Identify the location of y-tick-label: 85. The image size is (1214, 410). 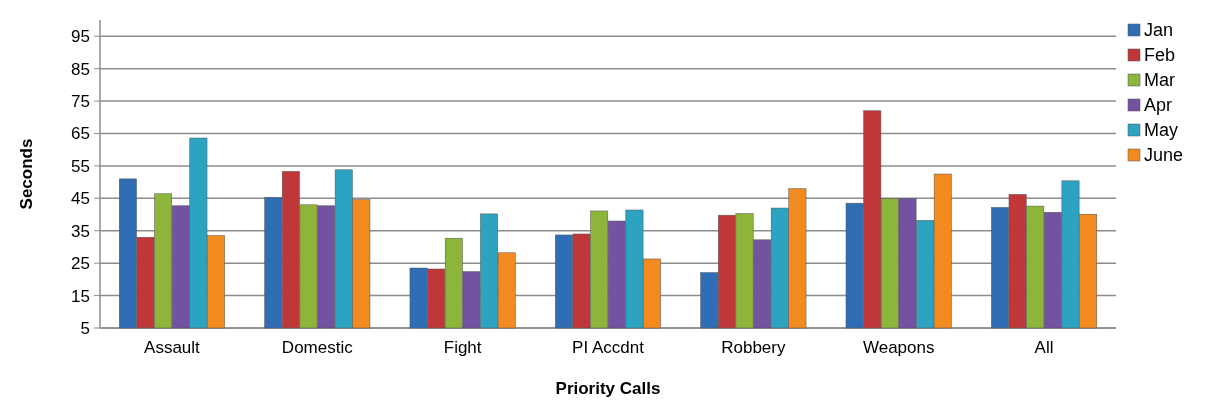
(80, 69).